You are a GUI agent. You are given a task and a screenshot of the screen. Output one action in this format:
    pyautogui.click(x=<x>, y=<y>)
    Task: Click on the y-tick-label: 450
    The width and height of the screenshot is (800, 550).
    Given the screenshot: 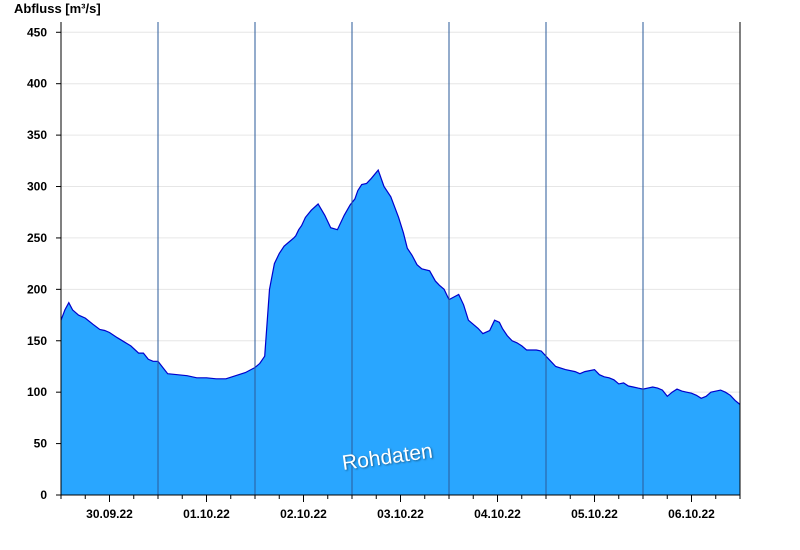 What is the action you would take?
    pyautogui.click(x=37, y=32)
    